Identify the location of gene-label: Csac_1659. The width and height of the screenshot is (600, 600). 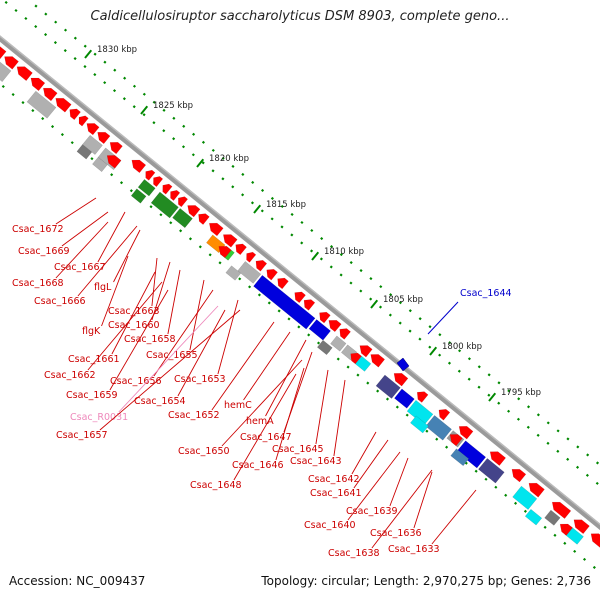
(92, 395).